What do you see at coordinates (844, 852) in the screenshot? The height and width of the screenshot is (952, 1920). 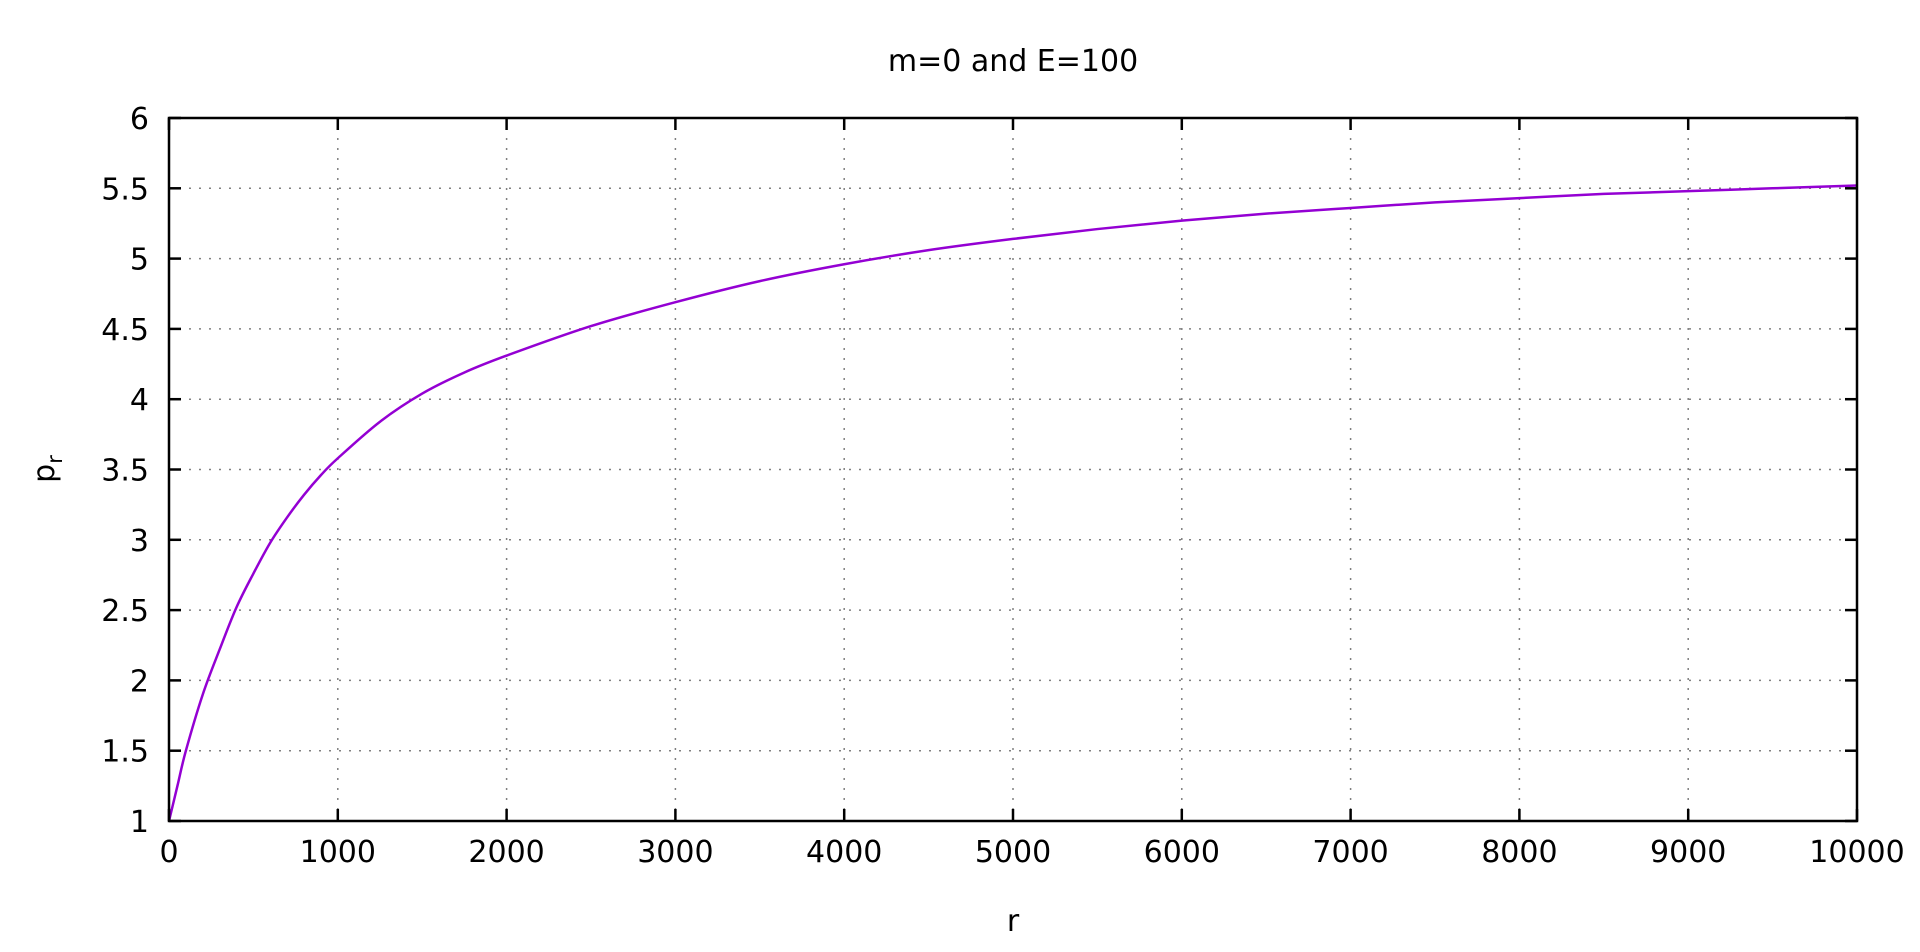 I see `x-tick-label: 4000` at bounding box center [844, 852].